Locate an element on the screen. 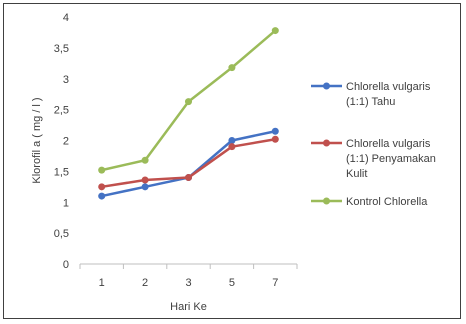 This screenshot has width=466, height=324. y-tick-label: 0,5 is located at coordinates (61, 234).